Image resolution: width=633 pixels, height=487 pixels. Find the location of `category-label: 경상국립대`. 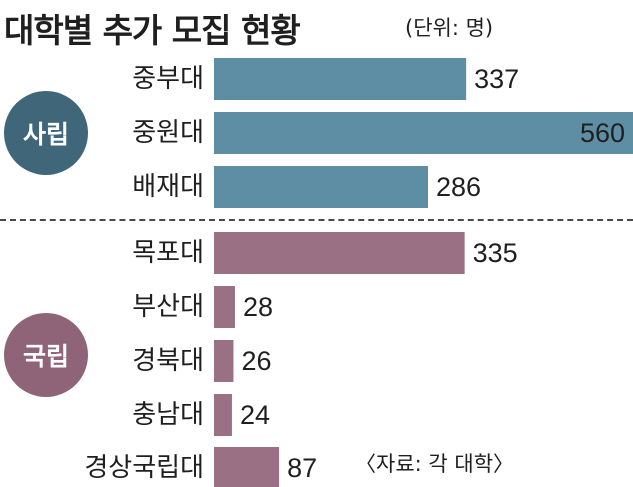

category-label: 경상국립대 is located at coordinates (144, 468).